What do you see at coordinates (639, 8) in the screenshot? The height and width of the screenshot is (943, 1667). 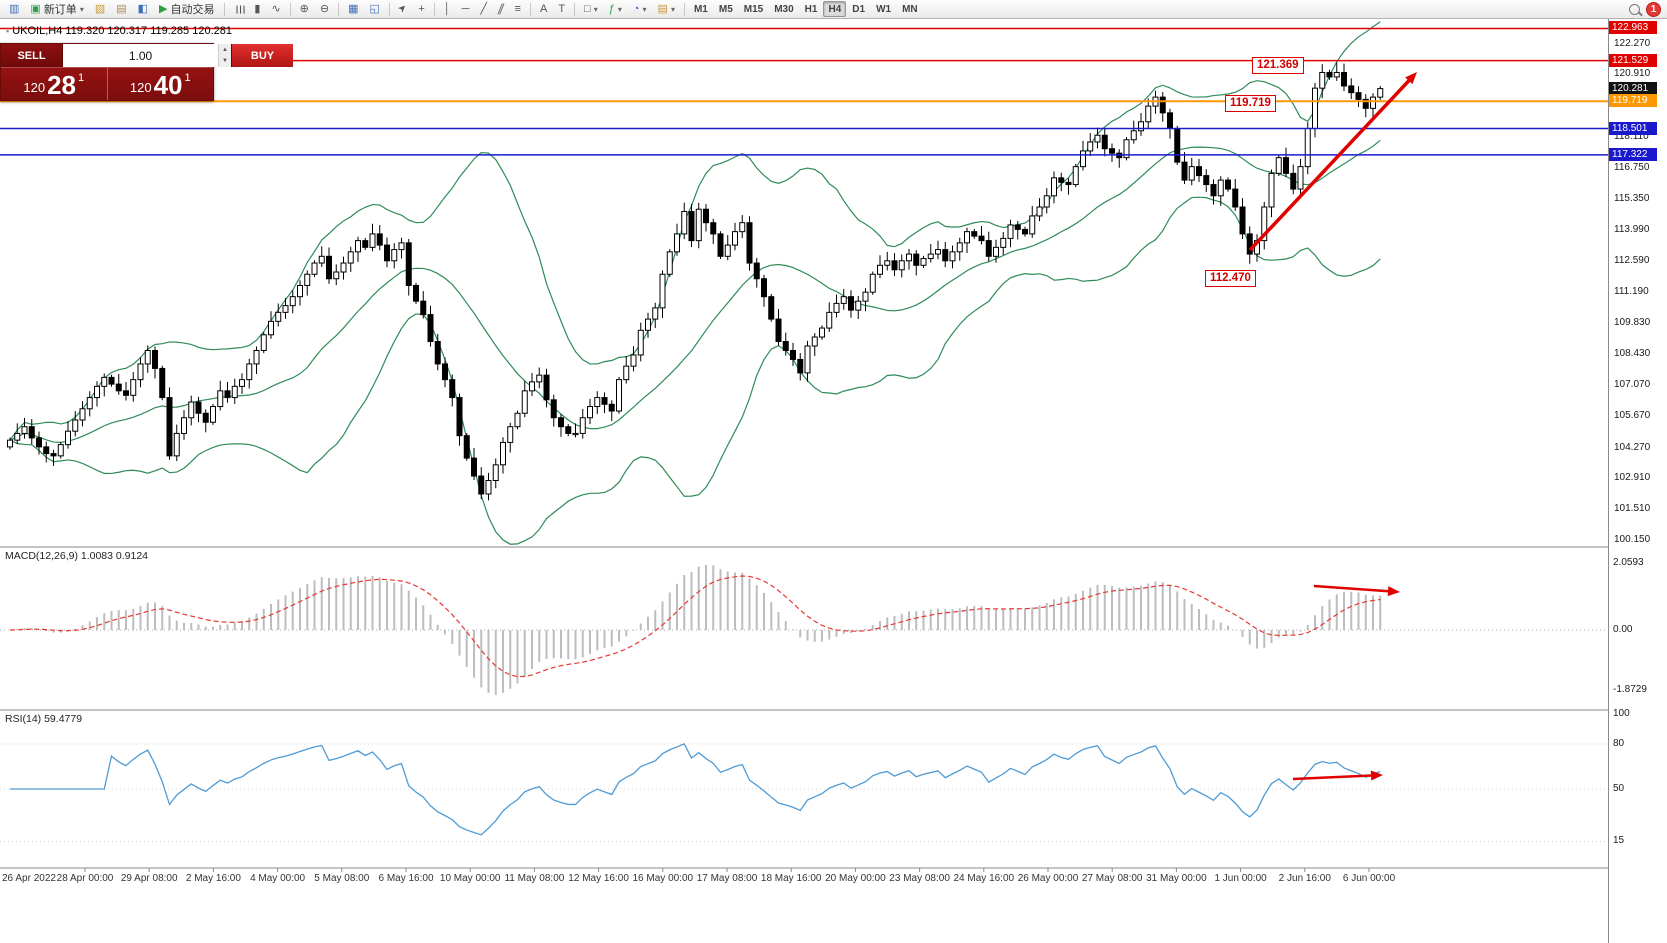 I see `periods-dropdown: ◔ ▾` at bounding box center [639, 8].